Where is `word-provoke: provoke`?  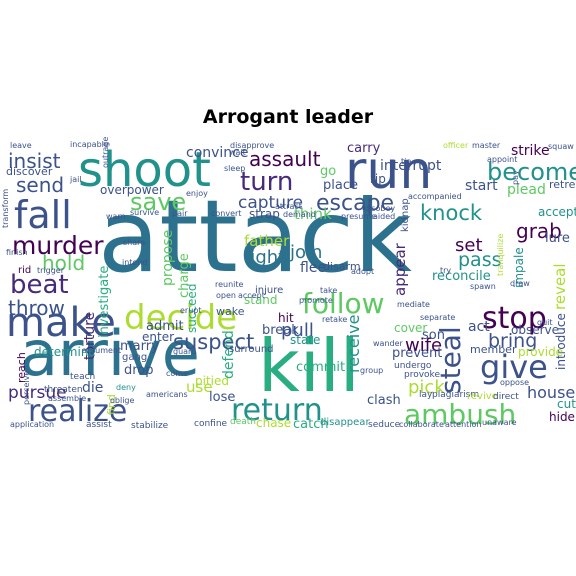 word-provoke: provoke is located at coordinates (422, 375).